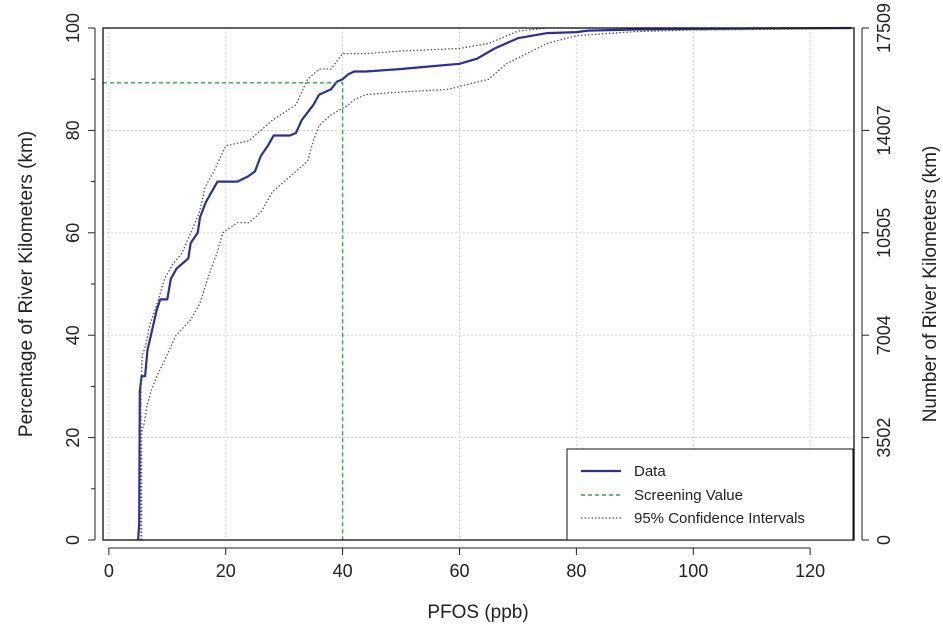 Image resolution: width=943 pixels, height=632 pixels. I want to click on y-axis-title-left: Percentage of River Kilometers (km), so click(26, 284).